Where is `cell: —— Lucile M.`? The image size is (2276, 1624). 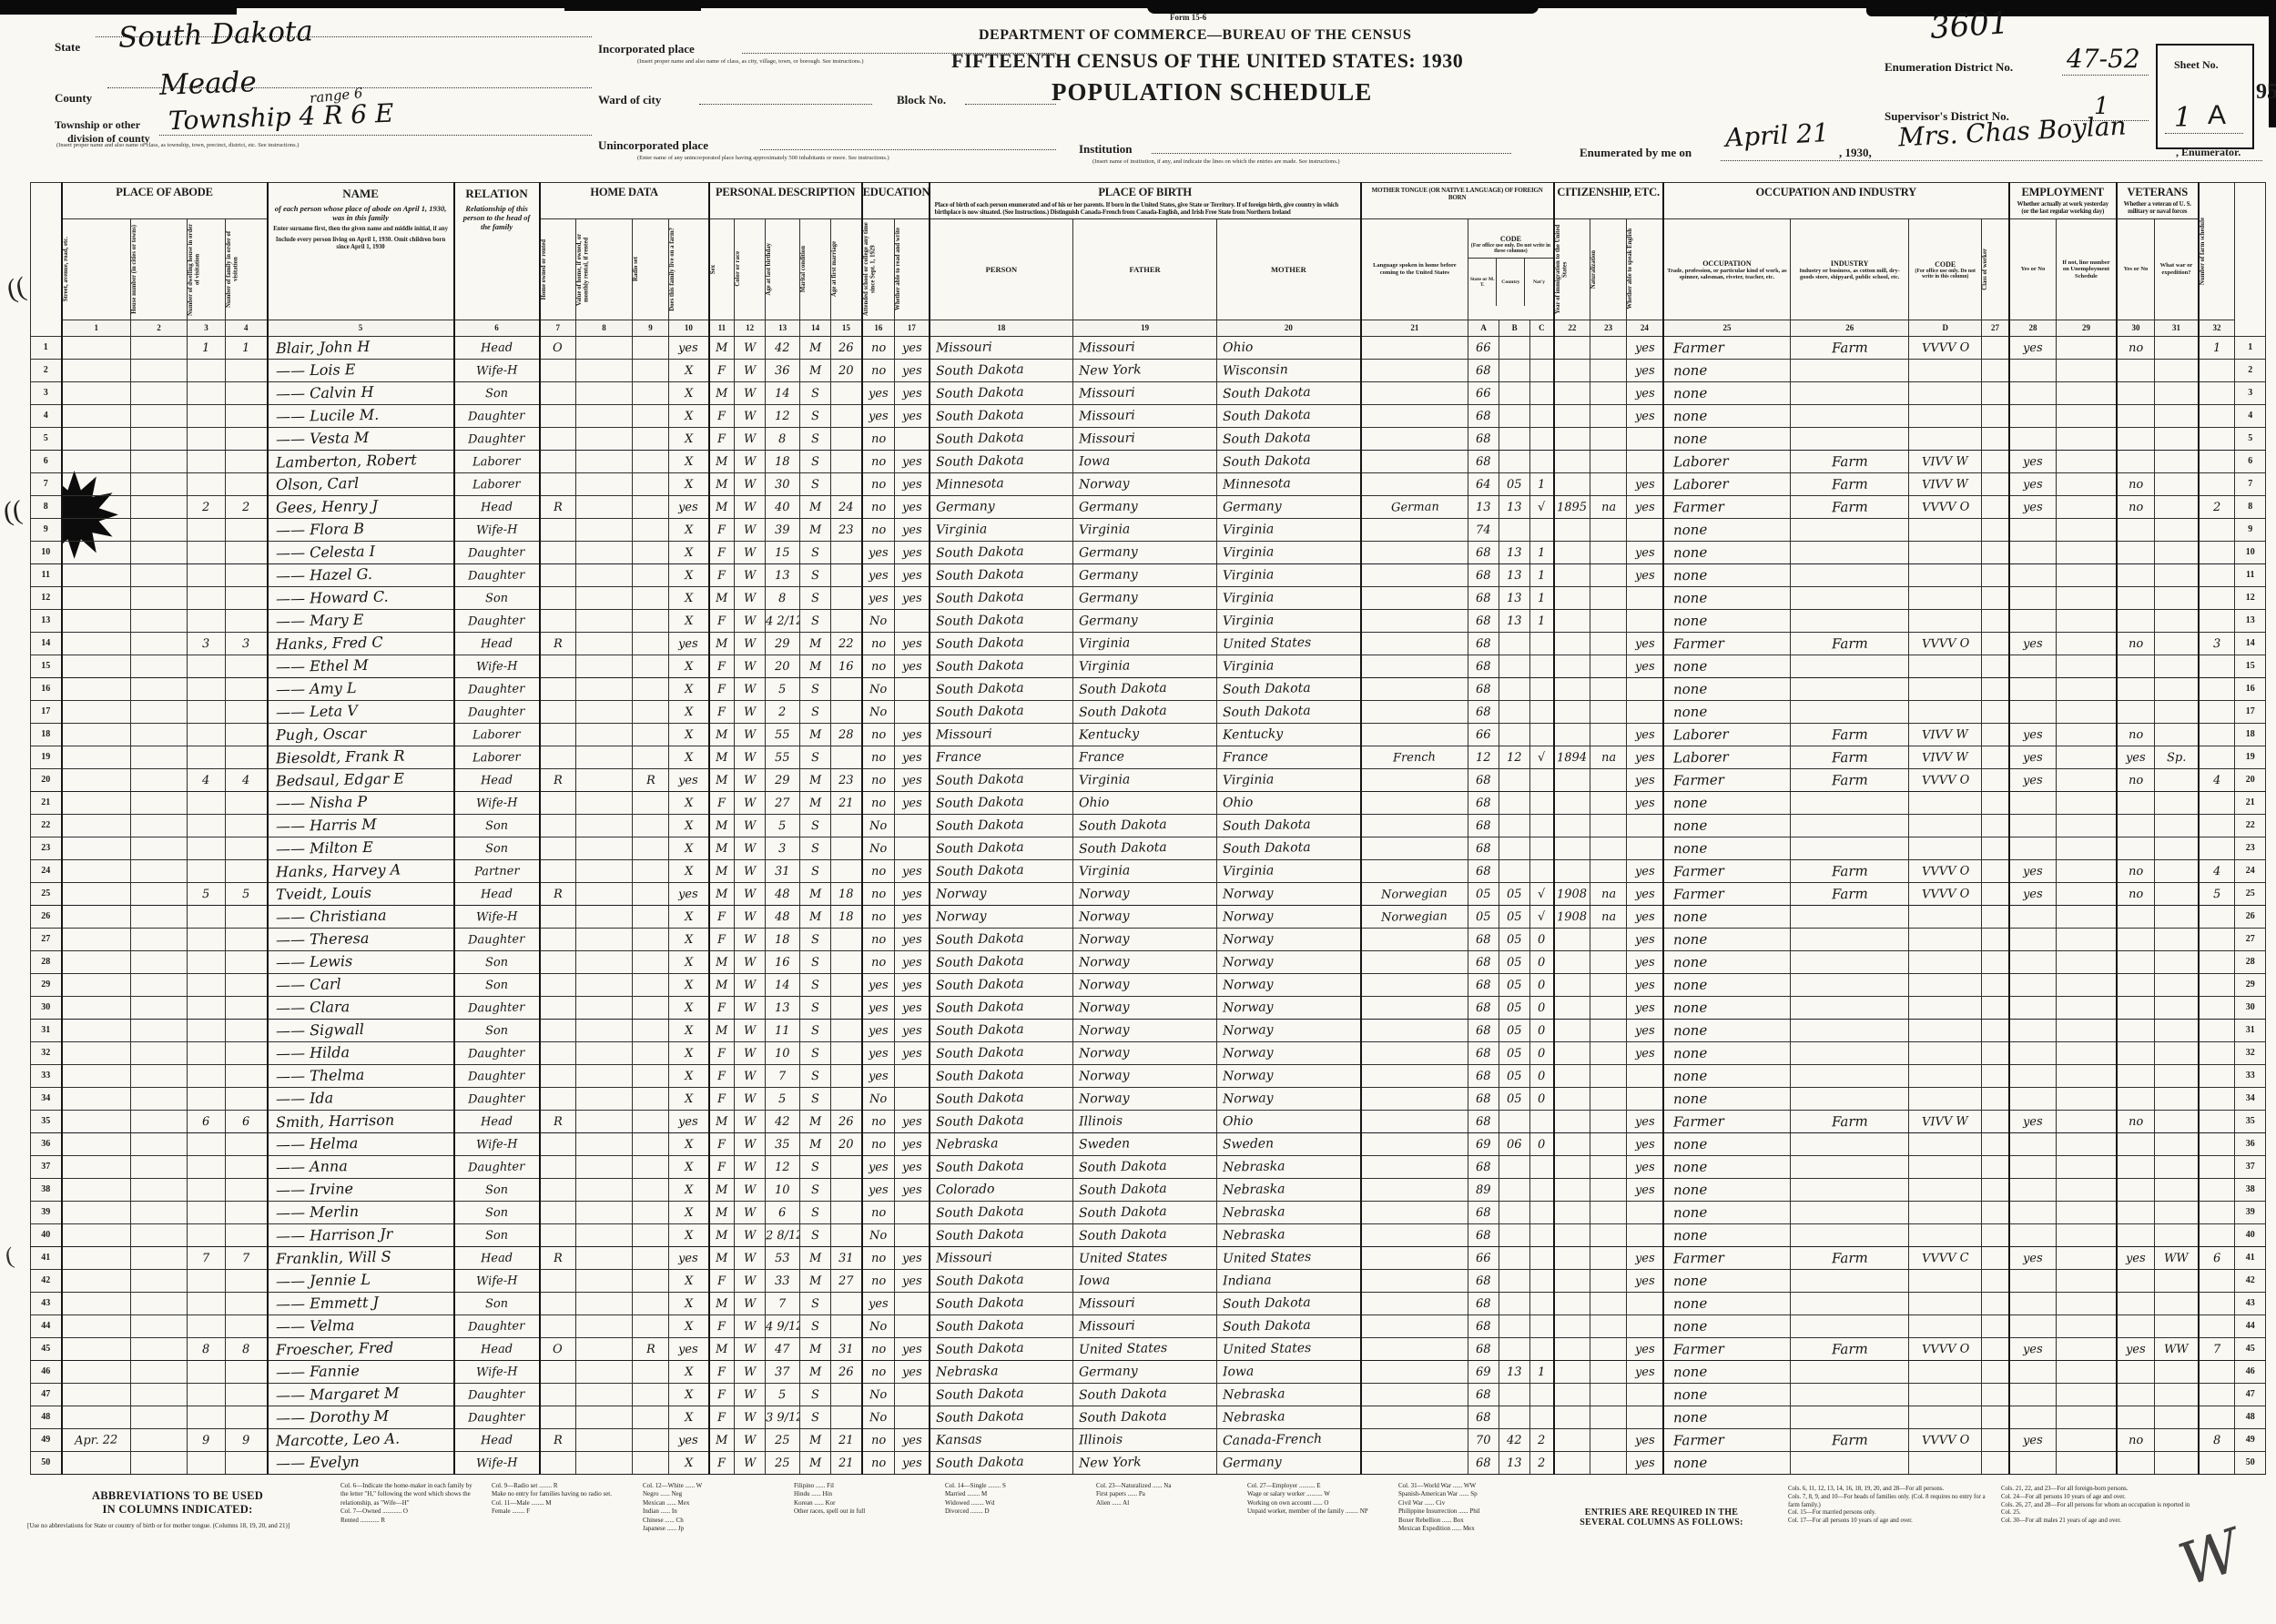
cell: —— Lucile M. is located at coordinates (360, 415).